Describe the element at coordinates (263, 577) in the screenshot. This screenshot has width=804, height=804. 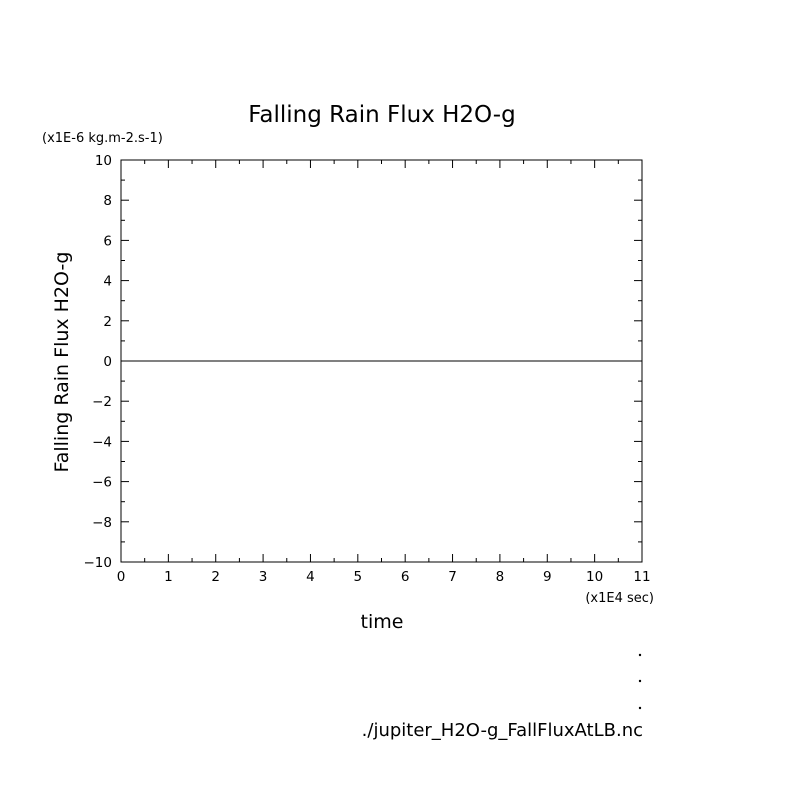
I see `x-tick-label: 3` at that location.